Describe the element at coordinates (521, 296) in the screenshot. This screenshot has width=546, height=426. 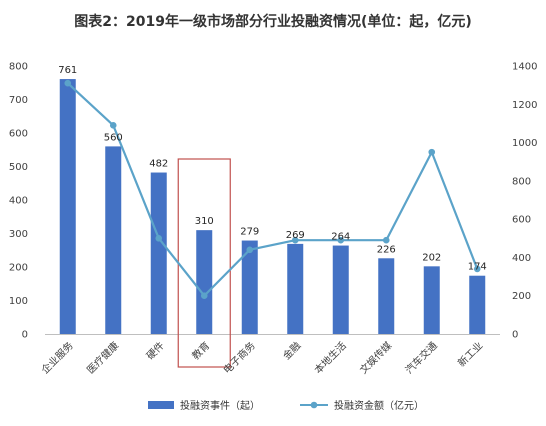
I see `y-right-tick-label: 200` at that location.